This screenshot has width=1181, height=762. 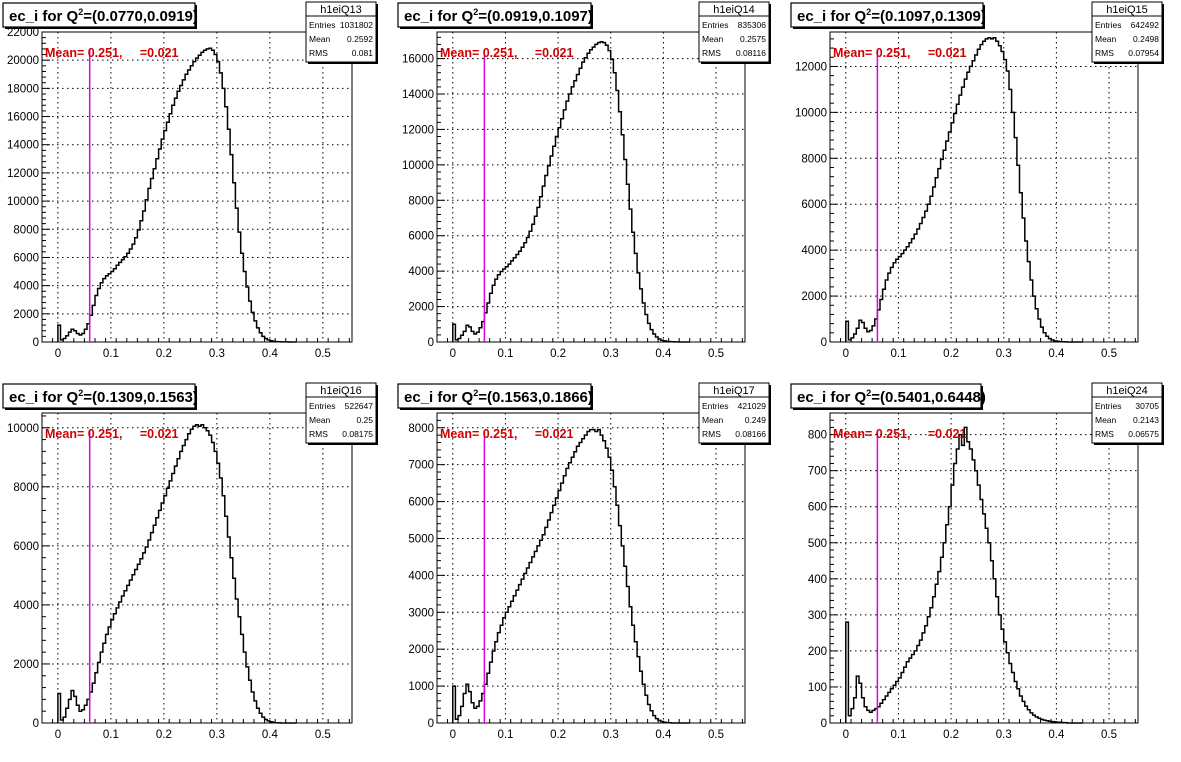 What do you see at coordinates (752, 406) in the screenshot?
I see `stats-value: 421029` at bounding box center [752, 406].